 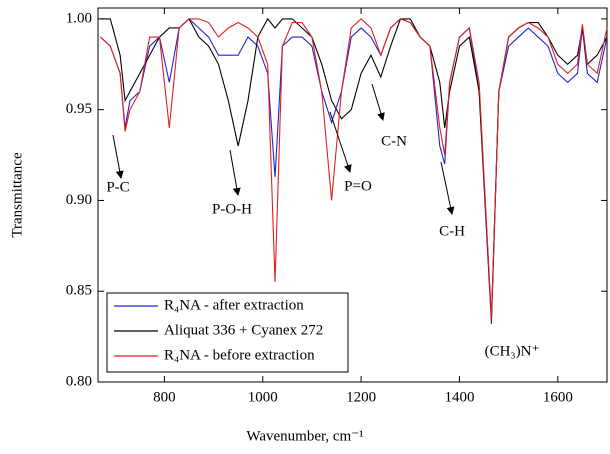 I want to click on x-axis-label: Wavenumber, cm⁻¹, so click(x=304, y=436).